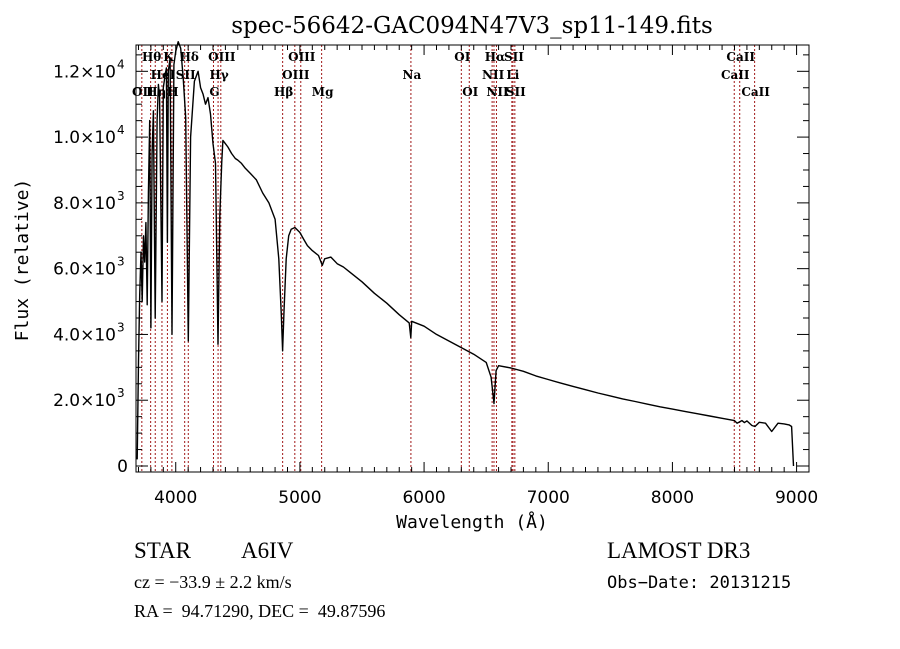 The height and width of the screenshot is (649, 900). Describe the element at coordinates (84, 270) in the screenshot. I see `y-tick-label: 6.0×10` at that location.